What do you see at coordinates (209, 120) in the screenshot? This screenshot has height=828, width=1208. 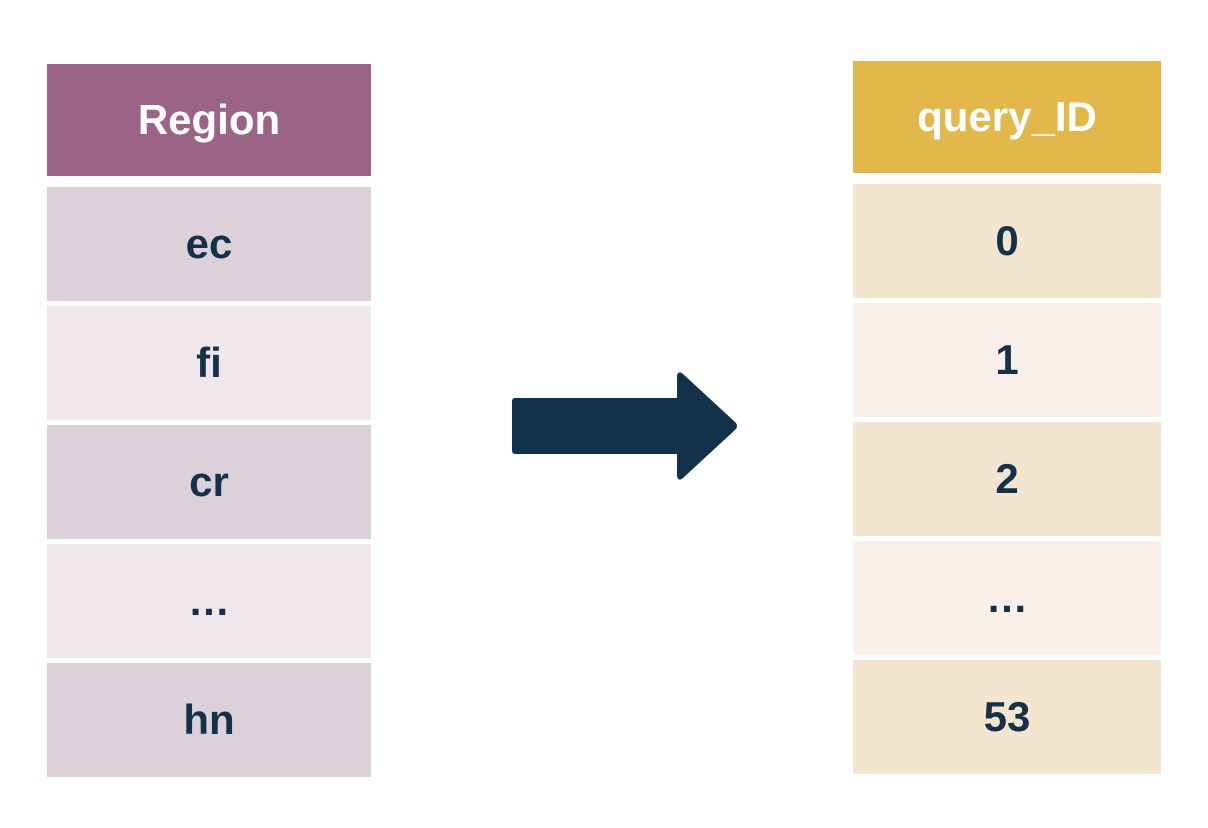 I see `region-header: Region` at bounding box center [209, 120].